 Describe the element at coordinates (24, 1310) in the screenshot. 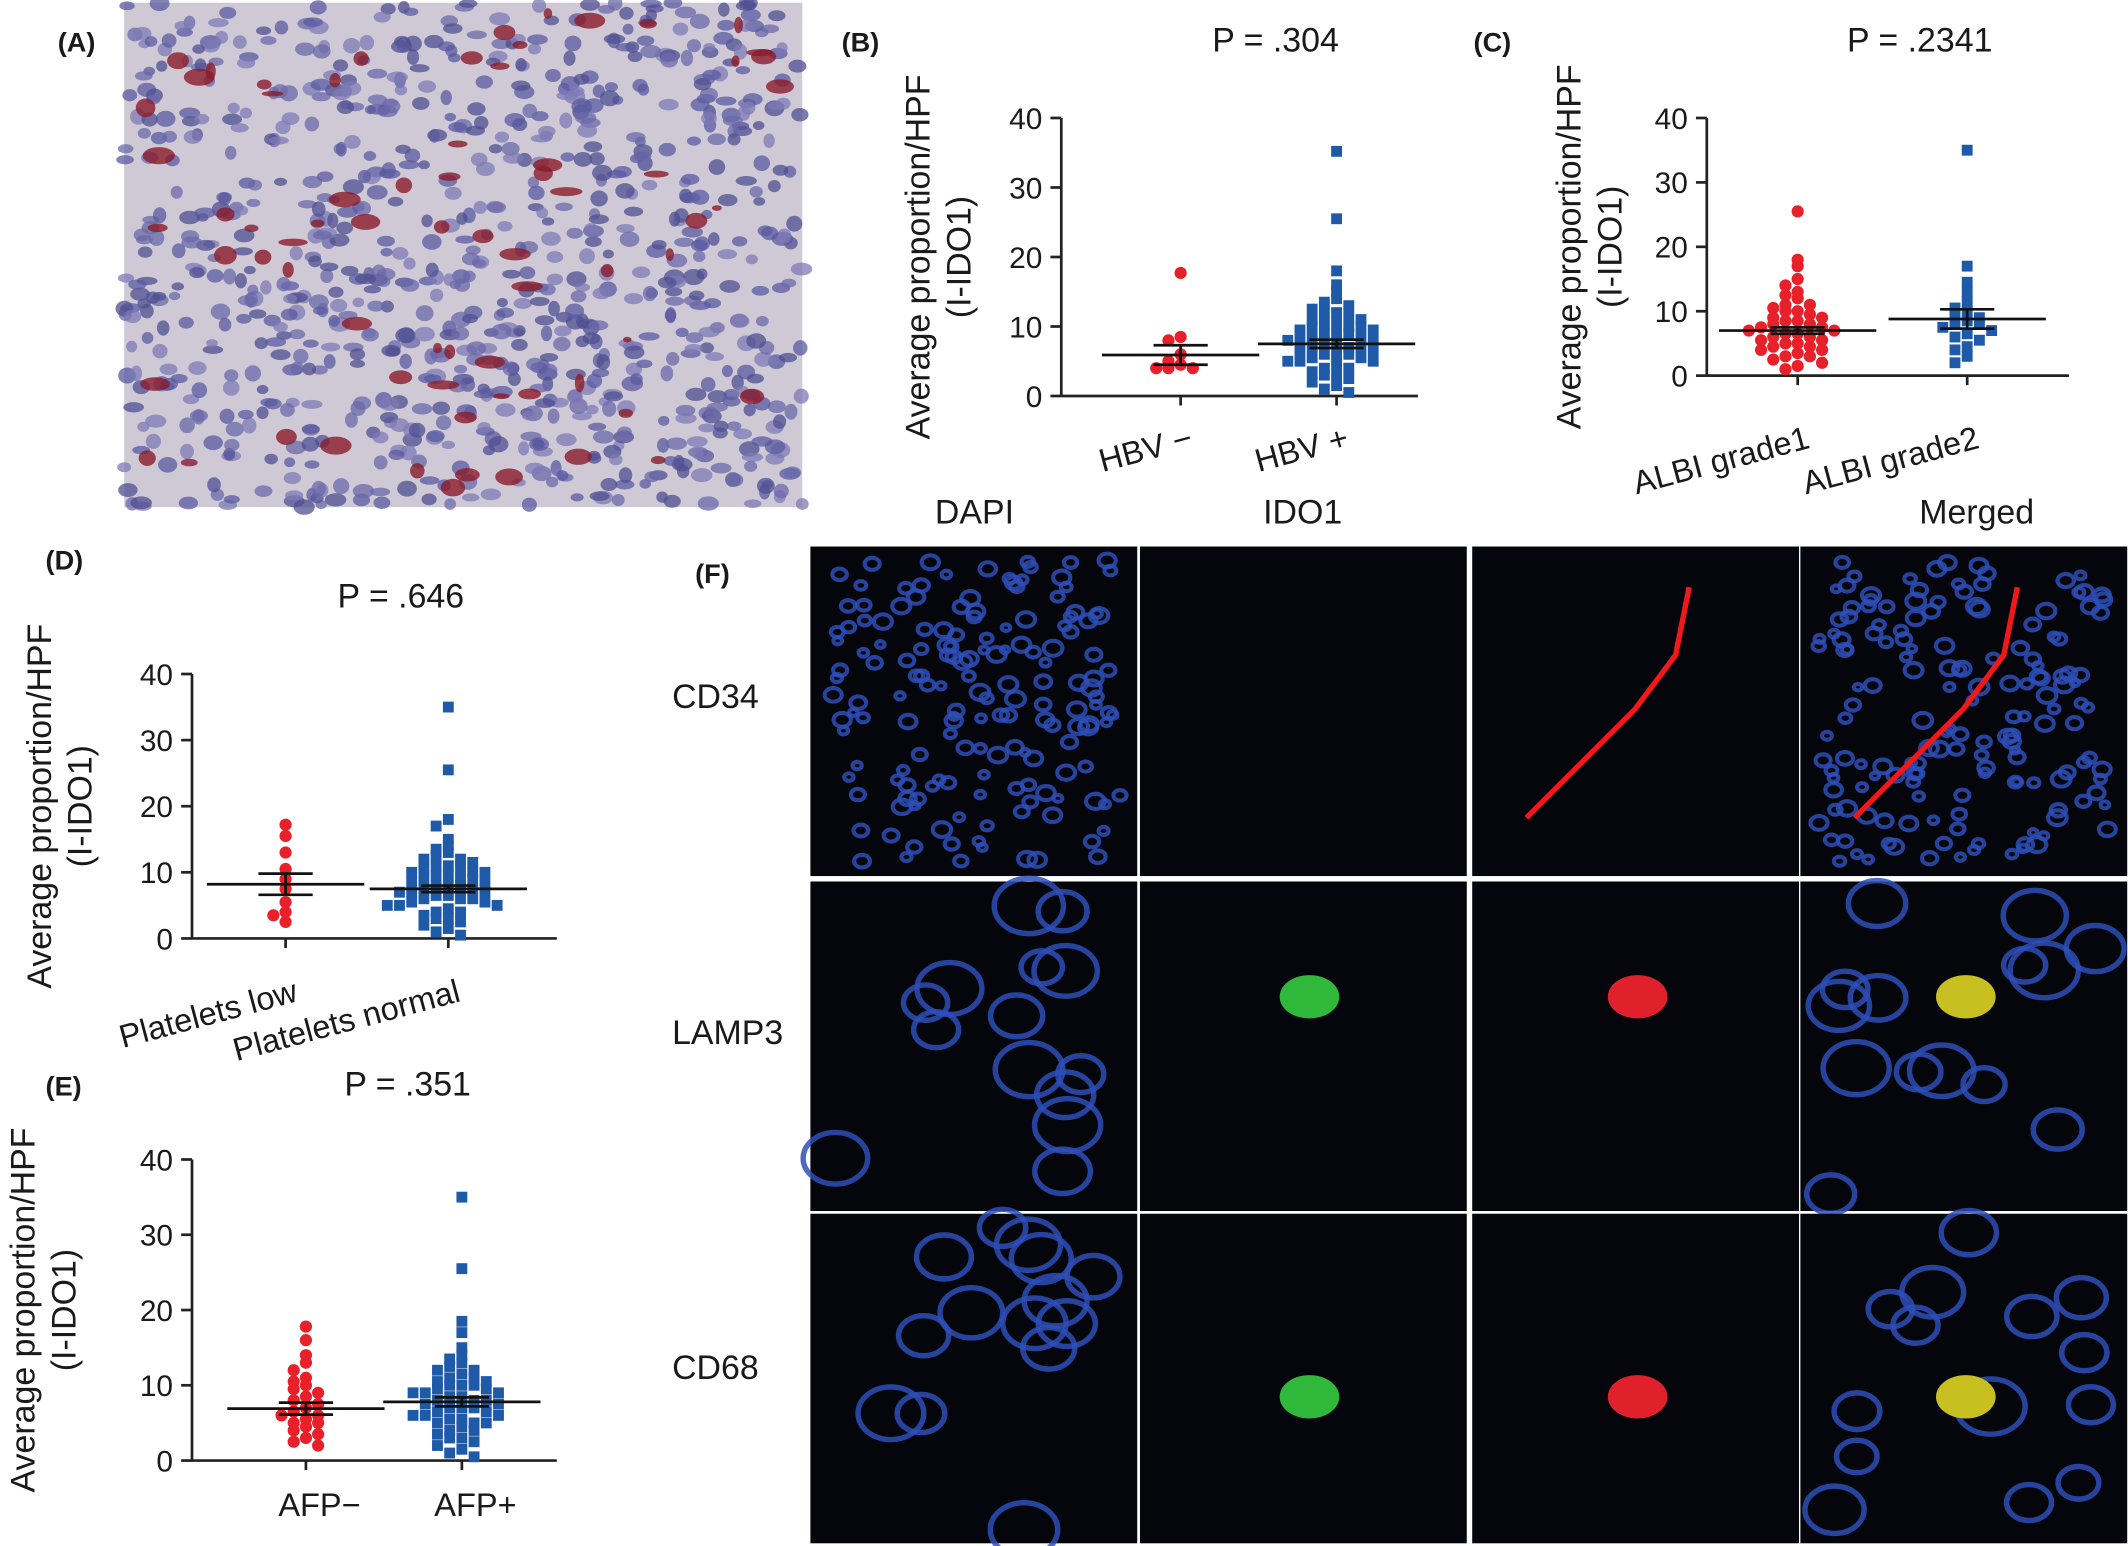

I see `y-axis-label: Average proportion/HPF` at that location.